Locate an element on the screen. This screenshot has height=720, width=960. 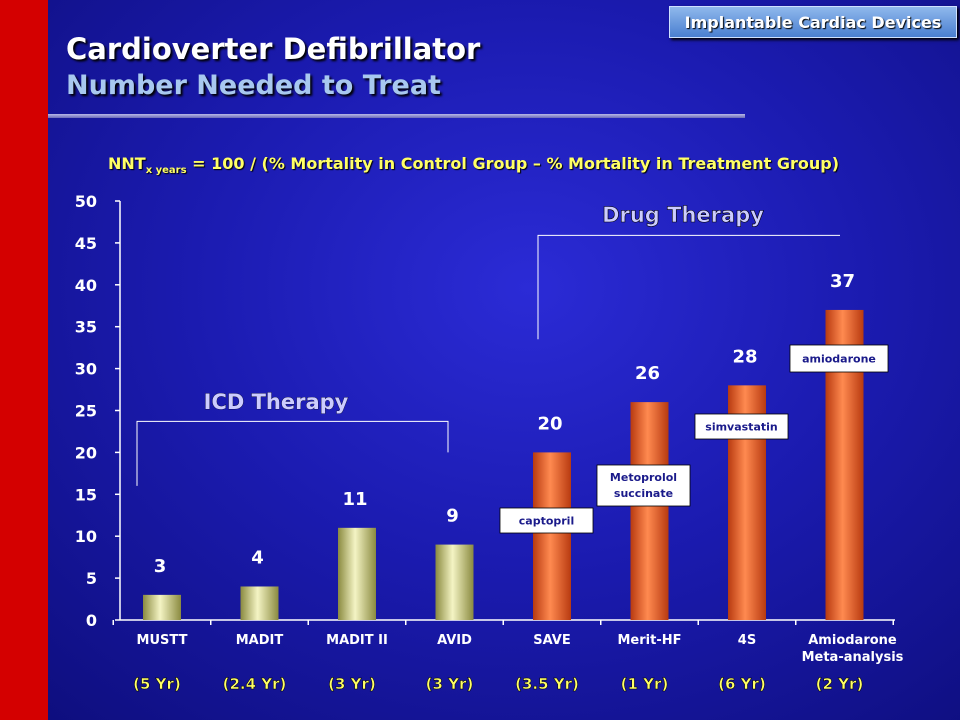
y-tick-label: 10 is located at coordinates (86, 536).